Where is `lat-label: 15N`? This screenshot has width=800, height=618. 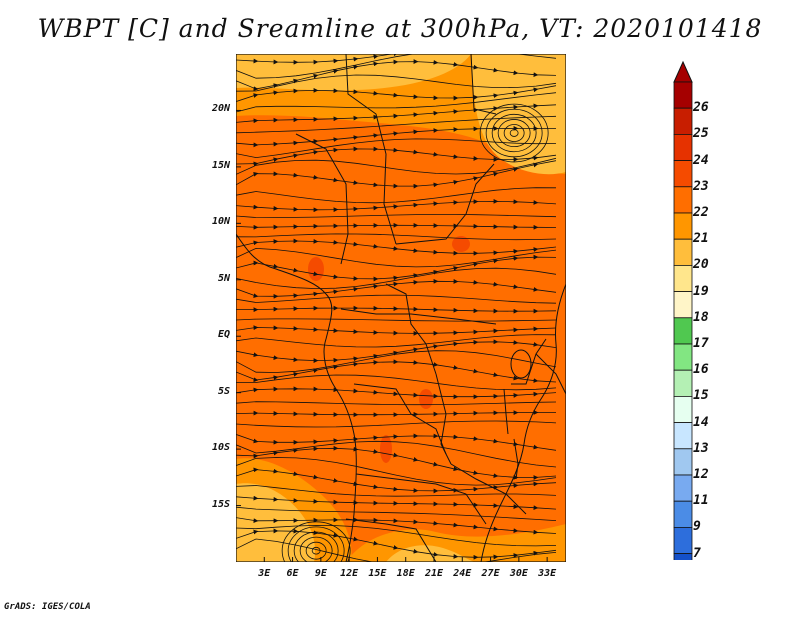
lat-label: 15N is located at coordinates (220, 165).